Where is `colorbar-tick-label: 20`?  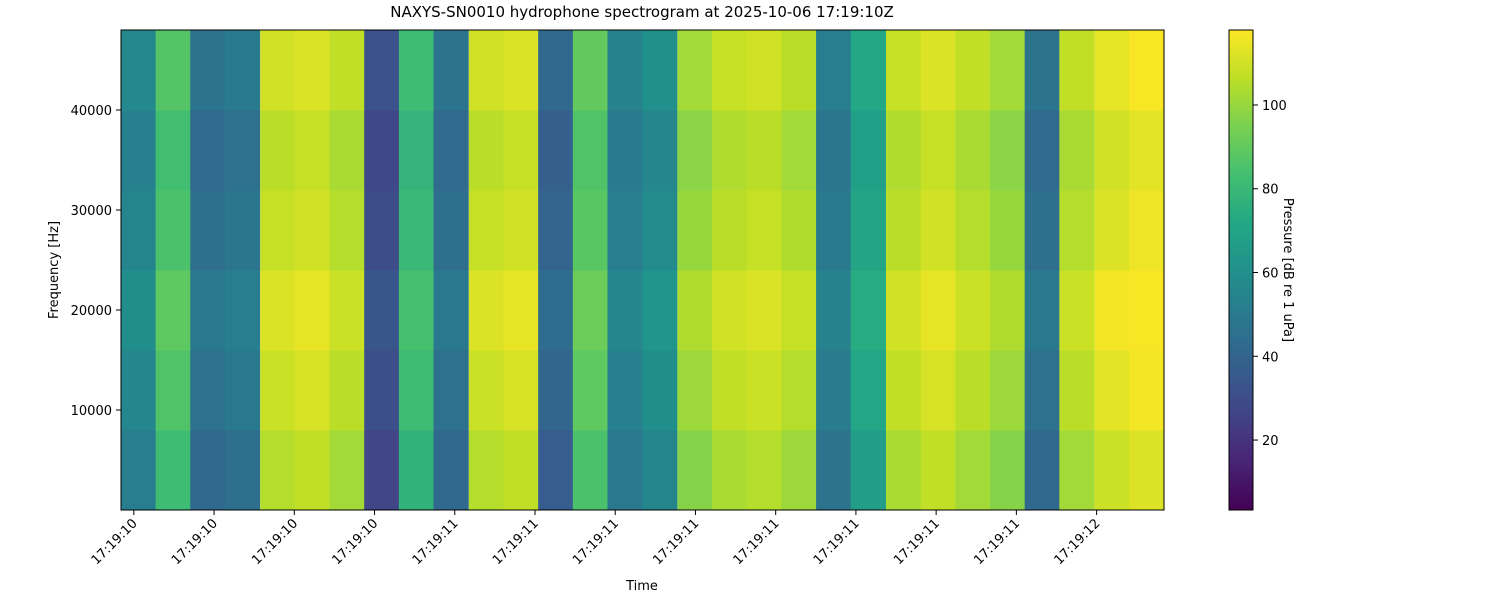
colorbar-tick-label: 20 is located at coordinates (1270, 441).